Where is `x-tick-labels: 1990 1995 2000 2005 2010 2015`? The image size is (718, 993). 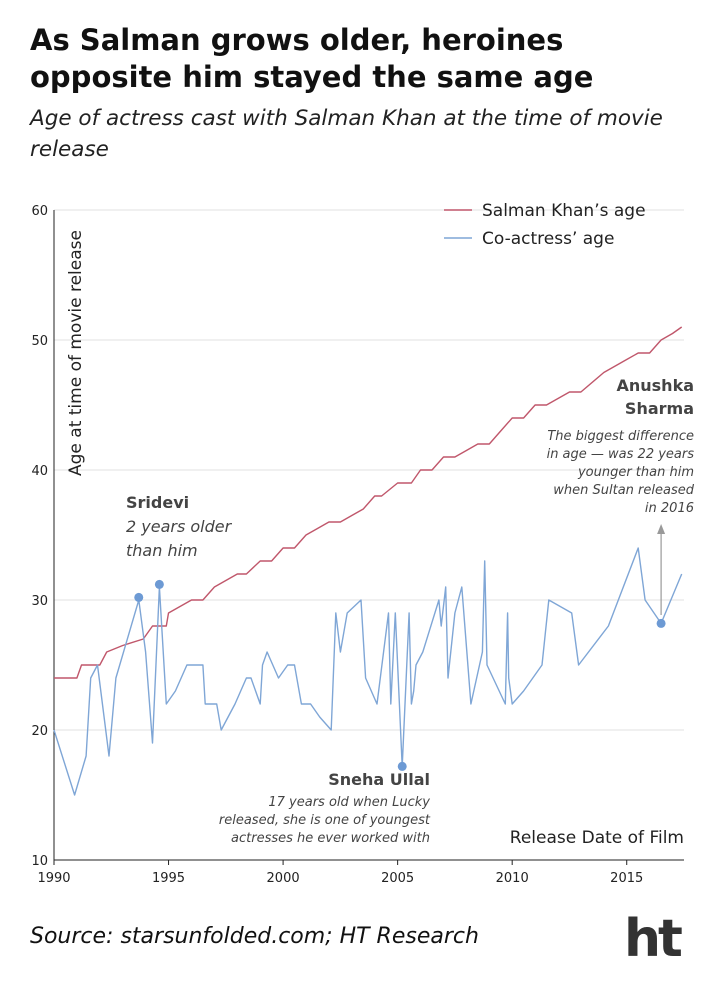 x-tick-labels: 1990 1995 2000 2005 2010 2015 is located at coordinates (340, 873).